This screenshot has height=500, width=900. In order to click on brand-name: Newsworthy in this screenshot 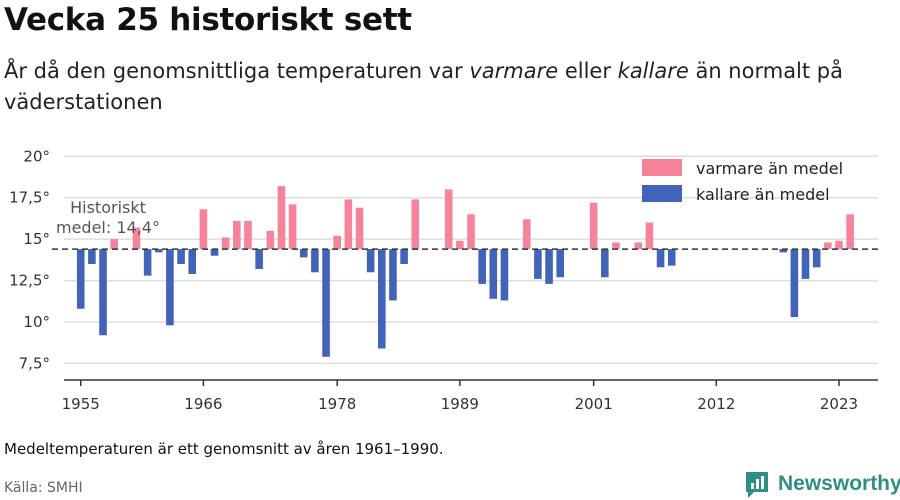, I will do `click(839, 483)`.